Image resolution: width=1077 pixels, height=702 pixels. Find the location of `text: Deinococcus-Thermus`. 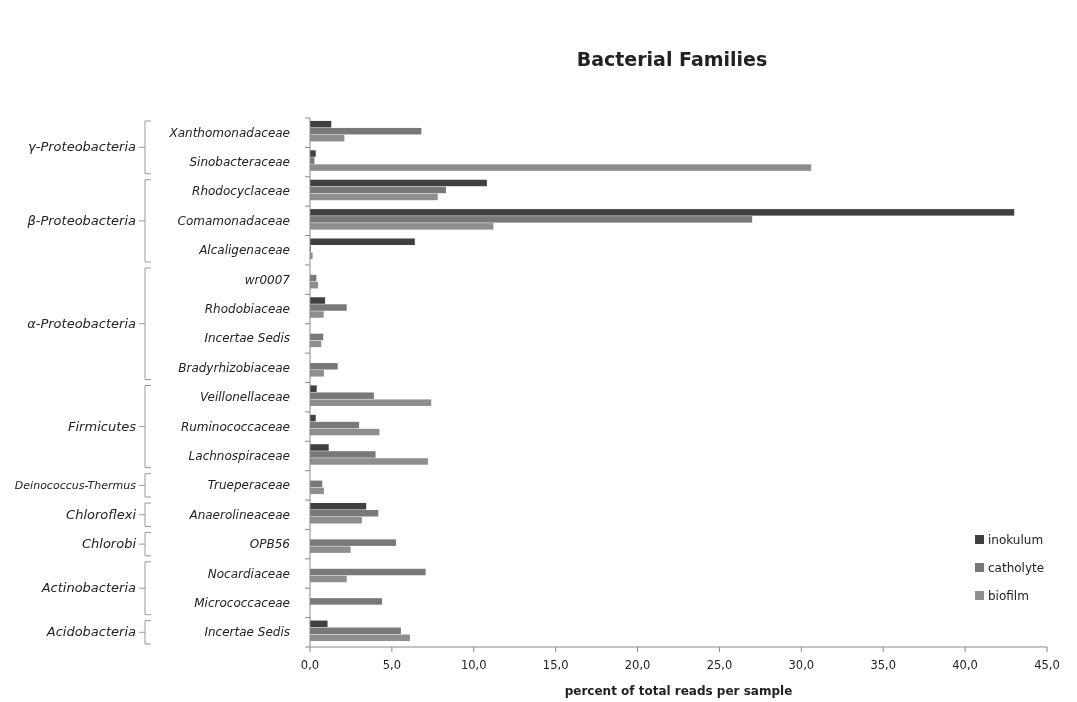

text: Deinococcus-Thermus is located at coordinates (75, 486).